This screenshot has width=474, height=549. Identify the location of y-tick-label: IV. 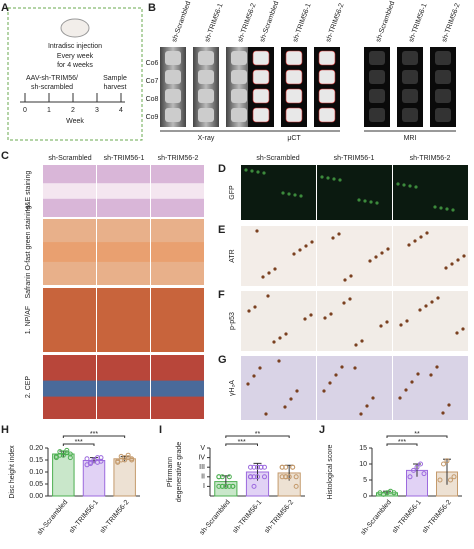
(201, 457).